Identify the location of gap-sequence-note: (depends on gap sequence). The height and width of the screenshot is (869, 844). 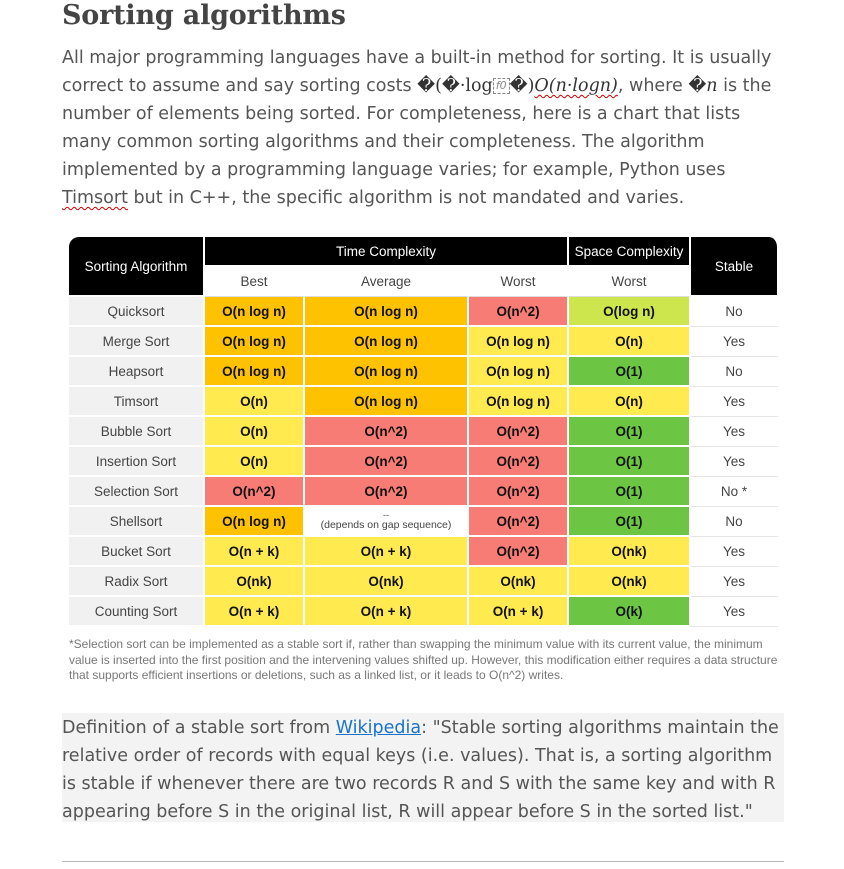
(386, 525).